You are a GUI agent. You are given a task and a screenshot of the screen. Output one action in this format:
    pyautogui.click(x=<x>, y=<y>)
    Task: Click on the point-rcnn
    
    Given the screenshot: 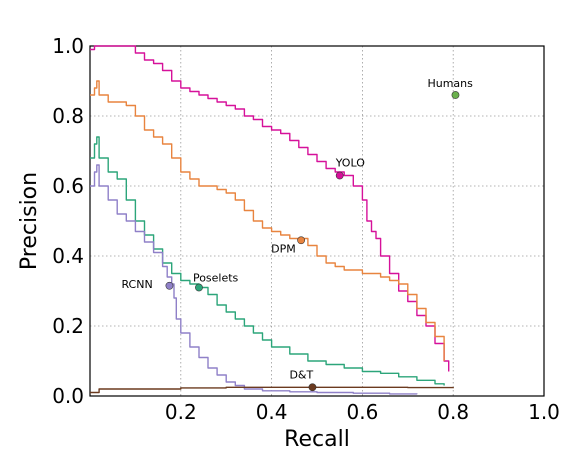 What is the action you would take?
    pyautogui.click(x=169, y=285)
    